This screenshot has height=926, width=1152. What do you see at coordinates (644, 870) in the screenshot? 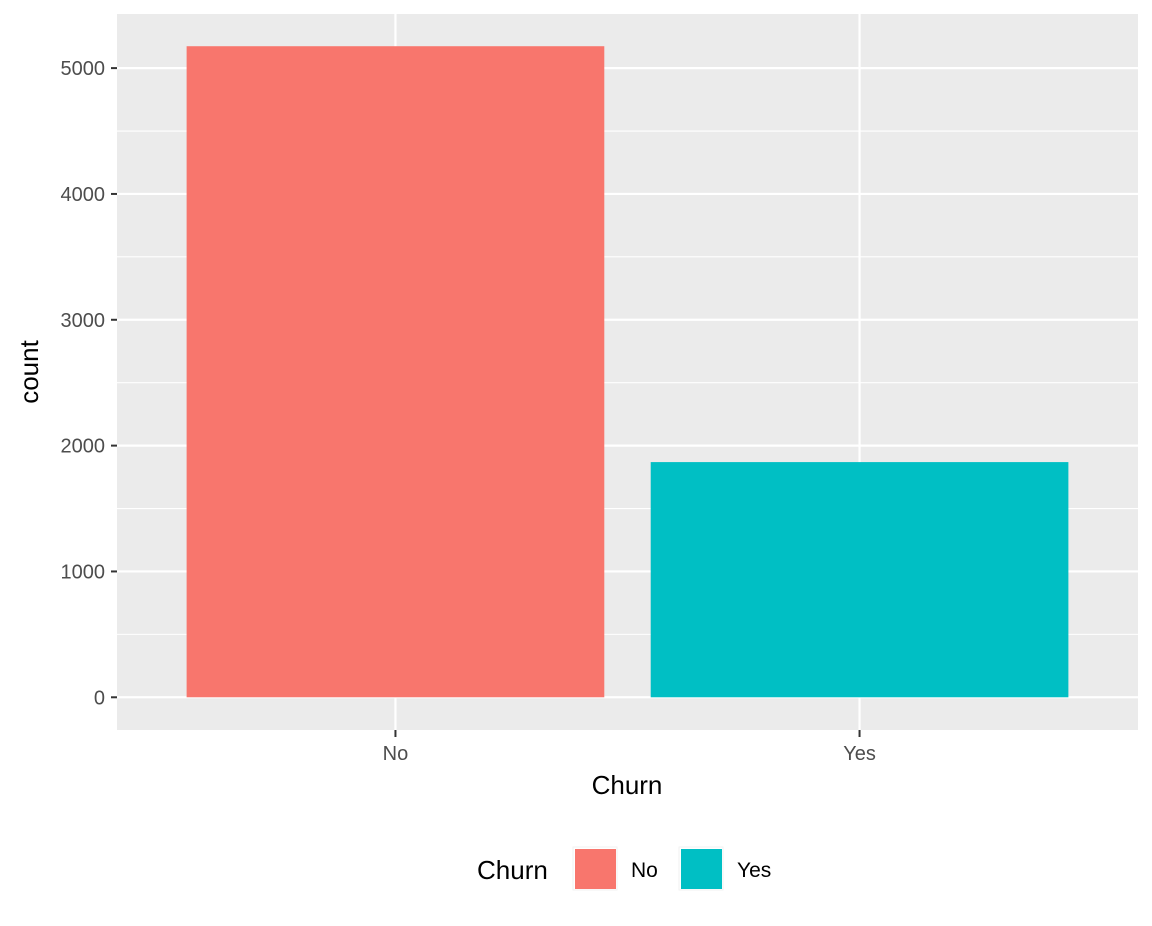
I see `legend-label-no: No` at bounding box center [644, 870].